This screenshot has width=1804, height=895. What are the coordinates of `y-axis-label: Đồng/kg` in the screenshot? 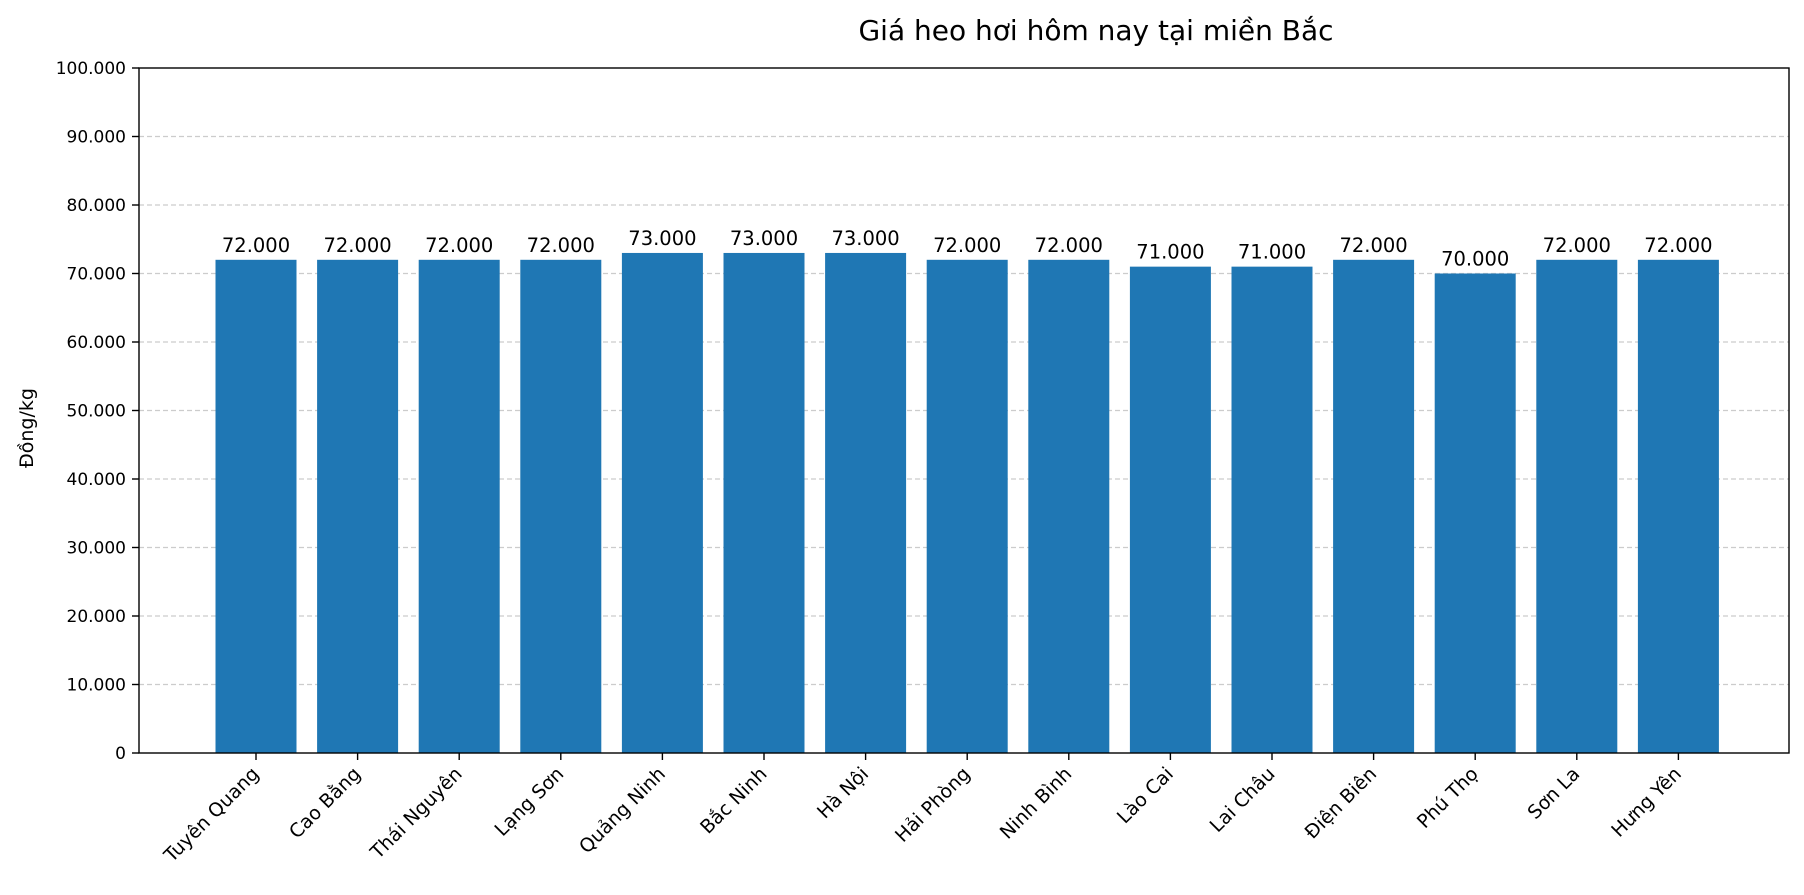 It's located at (27, 428).